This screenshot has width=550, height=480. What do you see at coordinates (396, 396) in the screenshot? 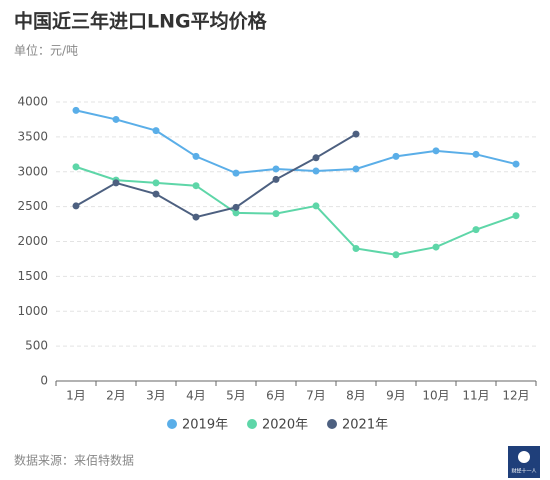
I see `x-tick-label: 9月` at bounding box center [396, 396].